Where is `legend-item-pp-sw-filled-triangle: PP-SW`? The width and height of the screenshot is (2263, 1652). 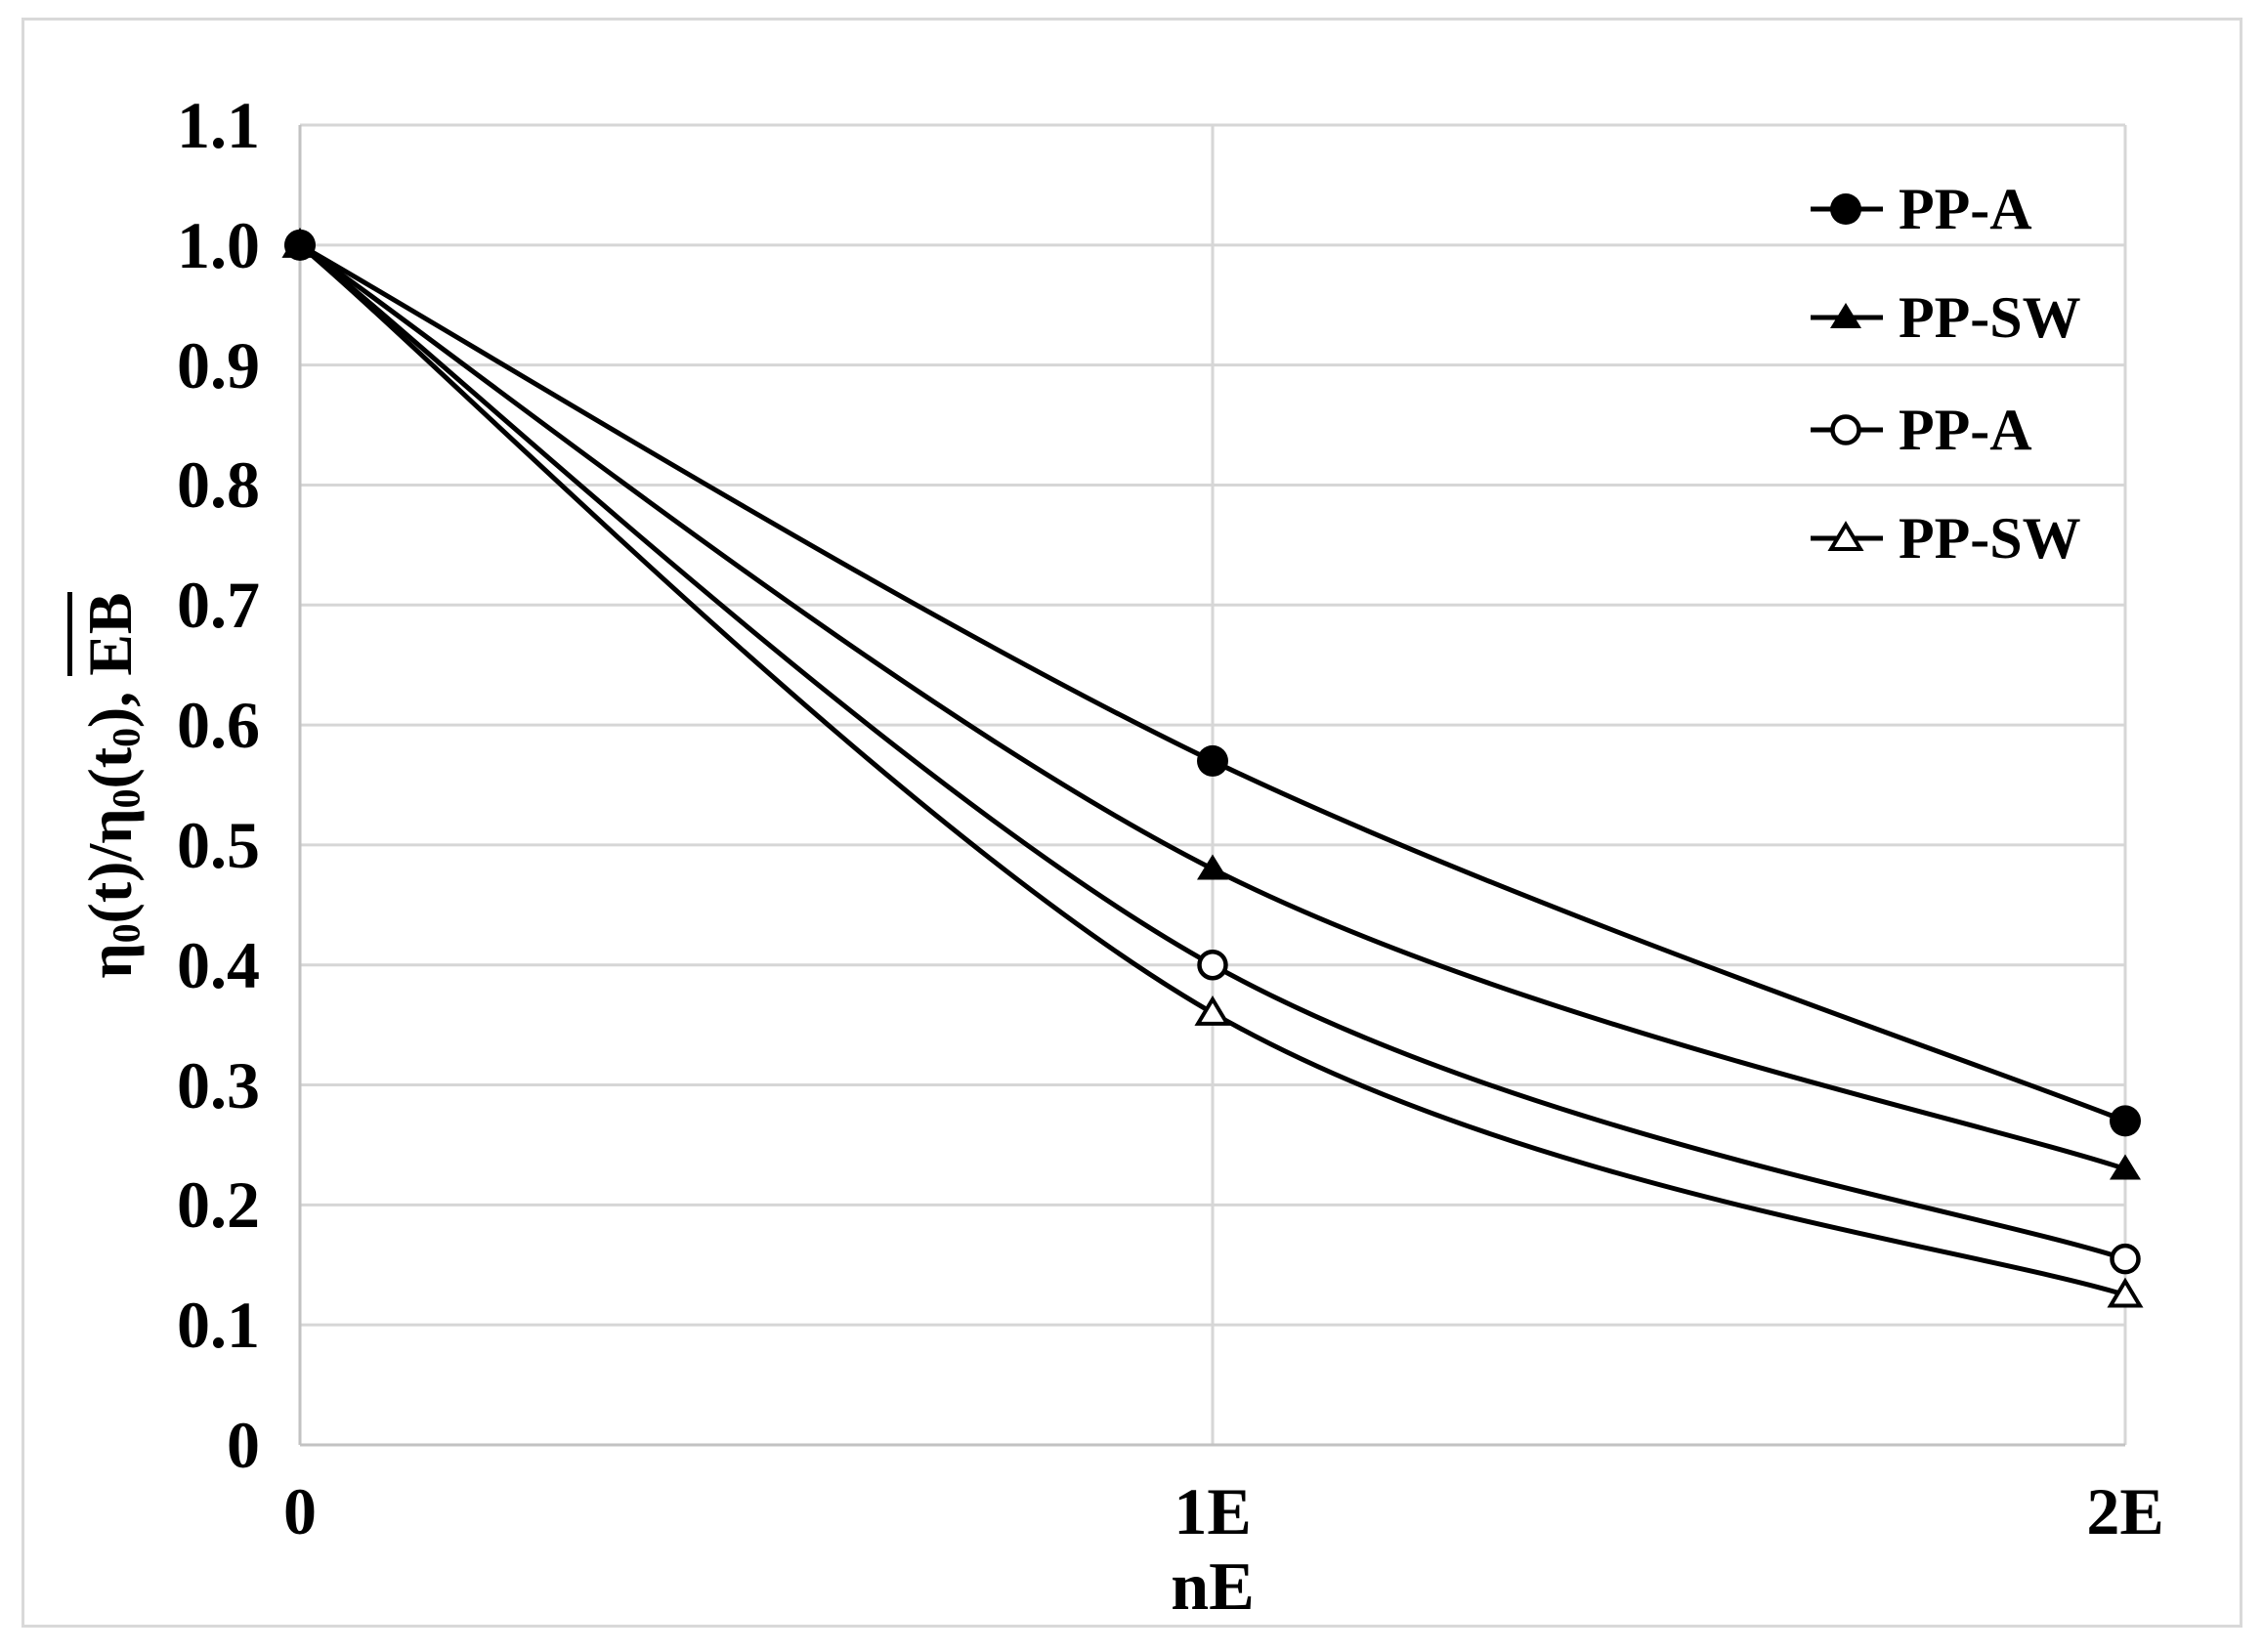
legend-item-pp-sw-filled-triangle: PP-SW is located at coordinates (1946, 317).